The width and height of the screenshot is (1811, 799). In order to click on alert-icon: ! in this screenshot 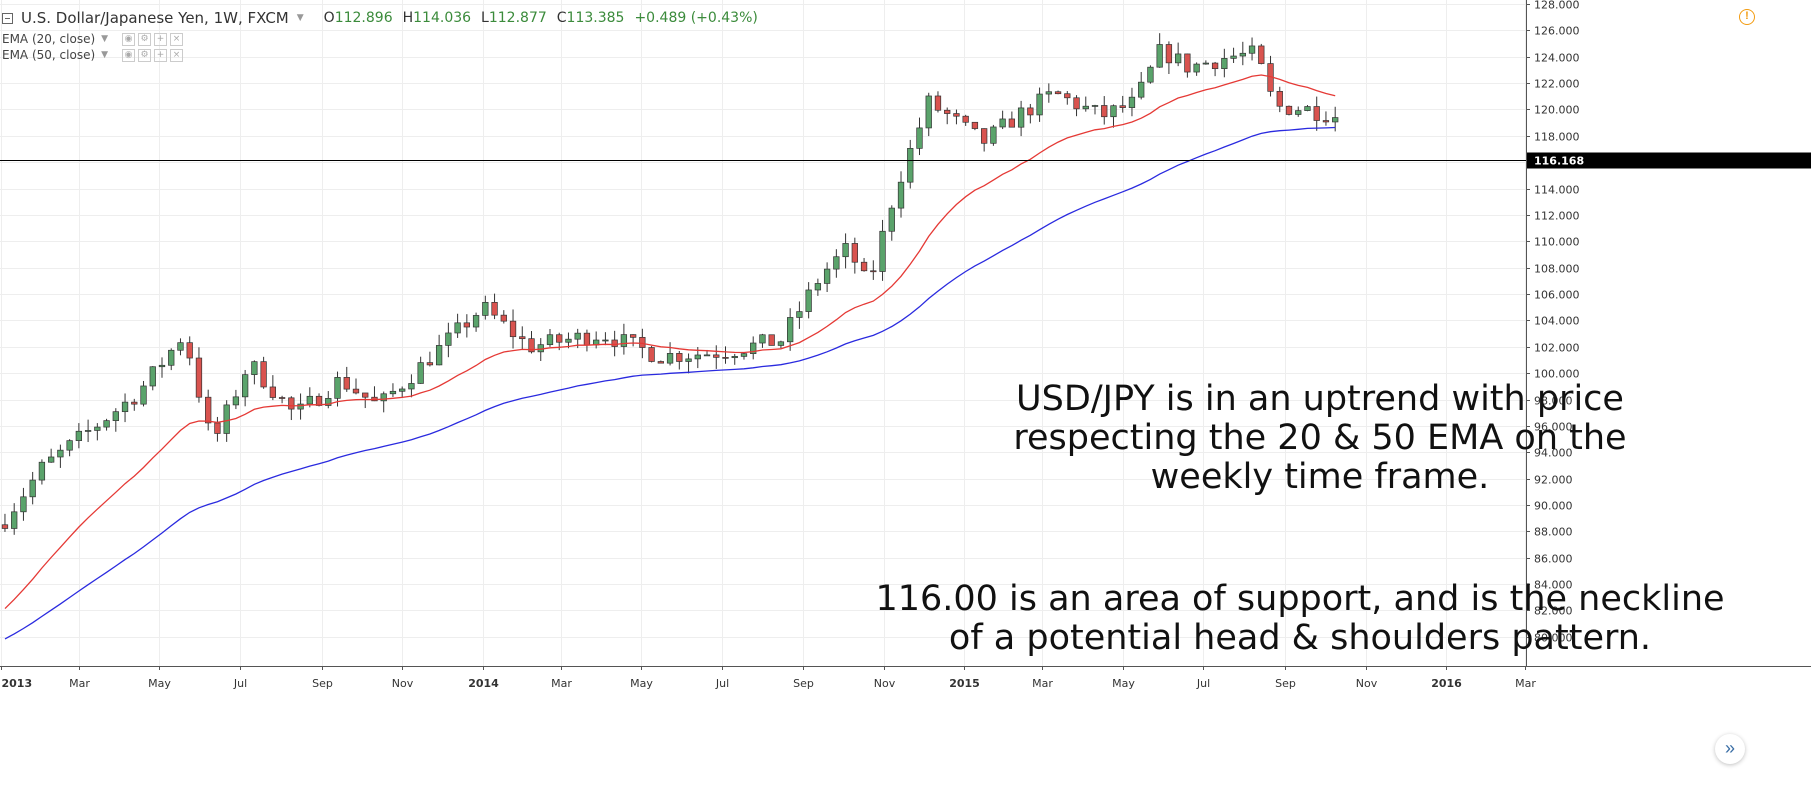, I will do `click(1747, 17)`.